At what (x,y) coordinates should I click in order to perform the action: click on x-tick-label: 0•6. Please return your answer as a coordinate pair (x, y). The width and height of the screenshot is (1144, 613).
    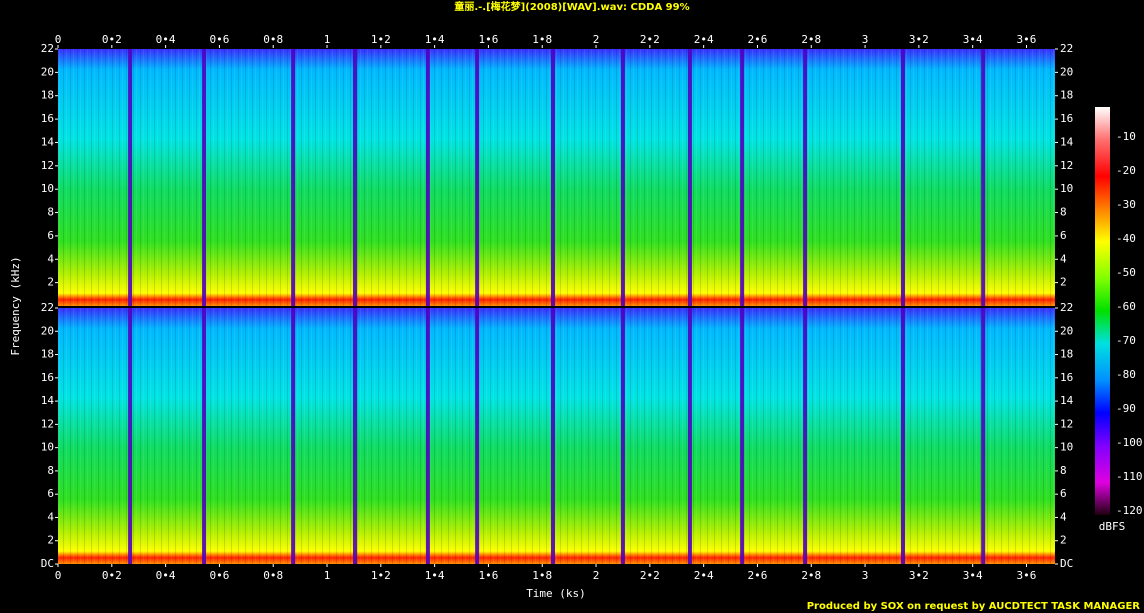
    Looking at the image, I should click on (219, 575).